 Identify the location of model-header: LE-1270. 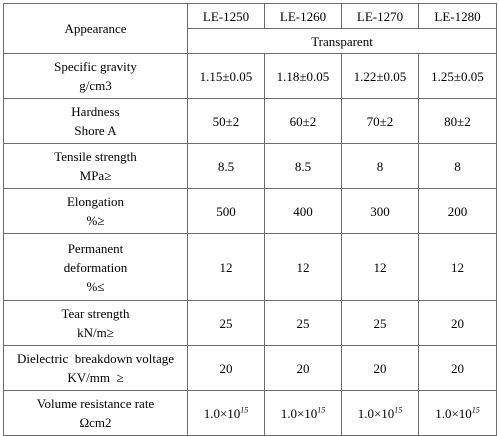
(380, 16).